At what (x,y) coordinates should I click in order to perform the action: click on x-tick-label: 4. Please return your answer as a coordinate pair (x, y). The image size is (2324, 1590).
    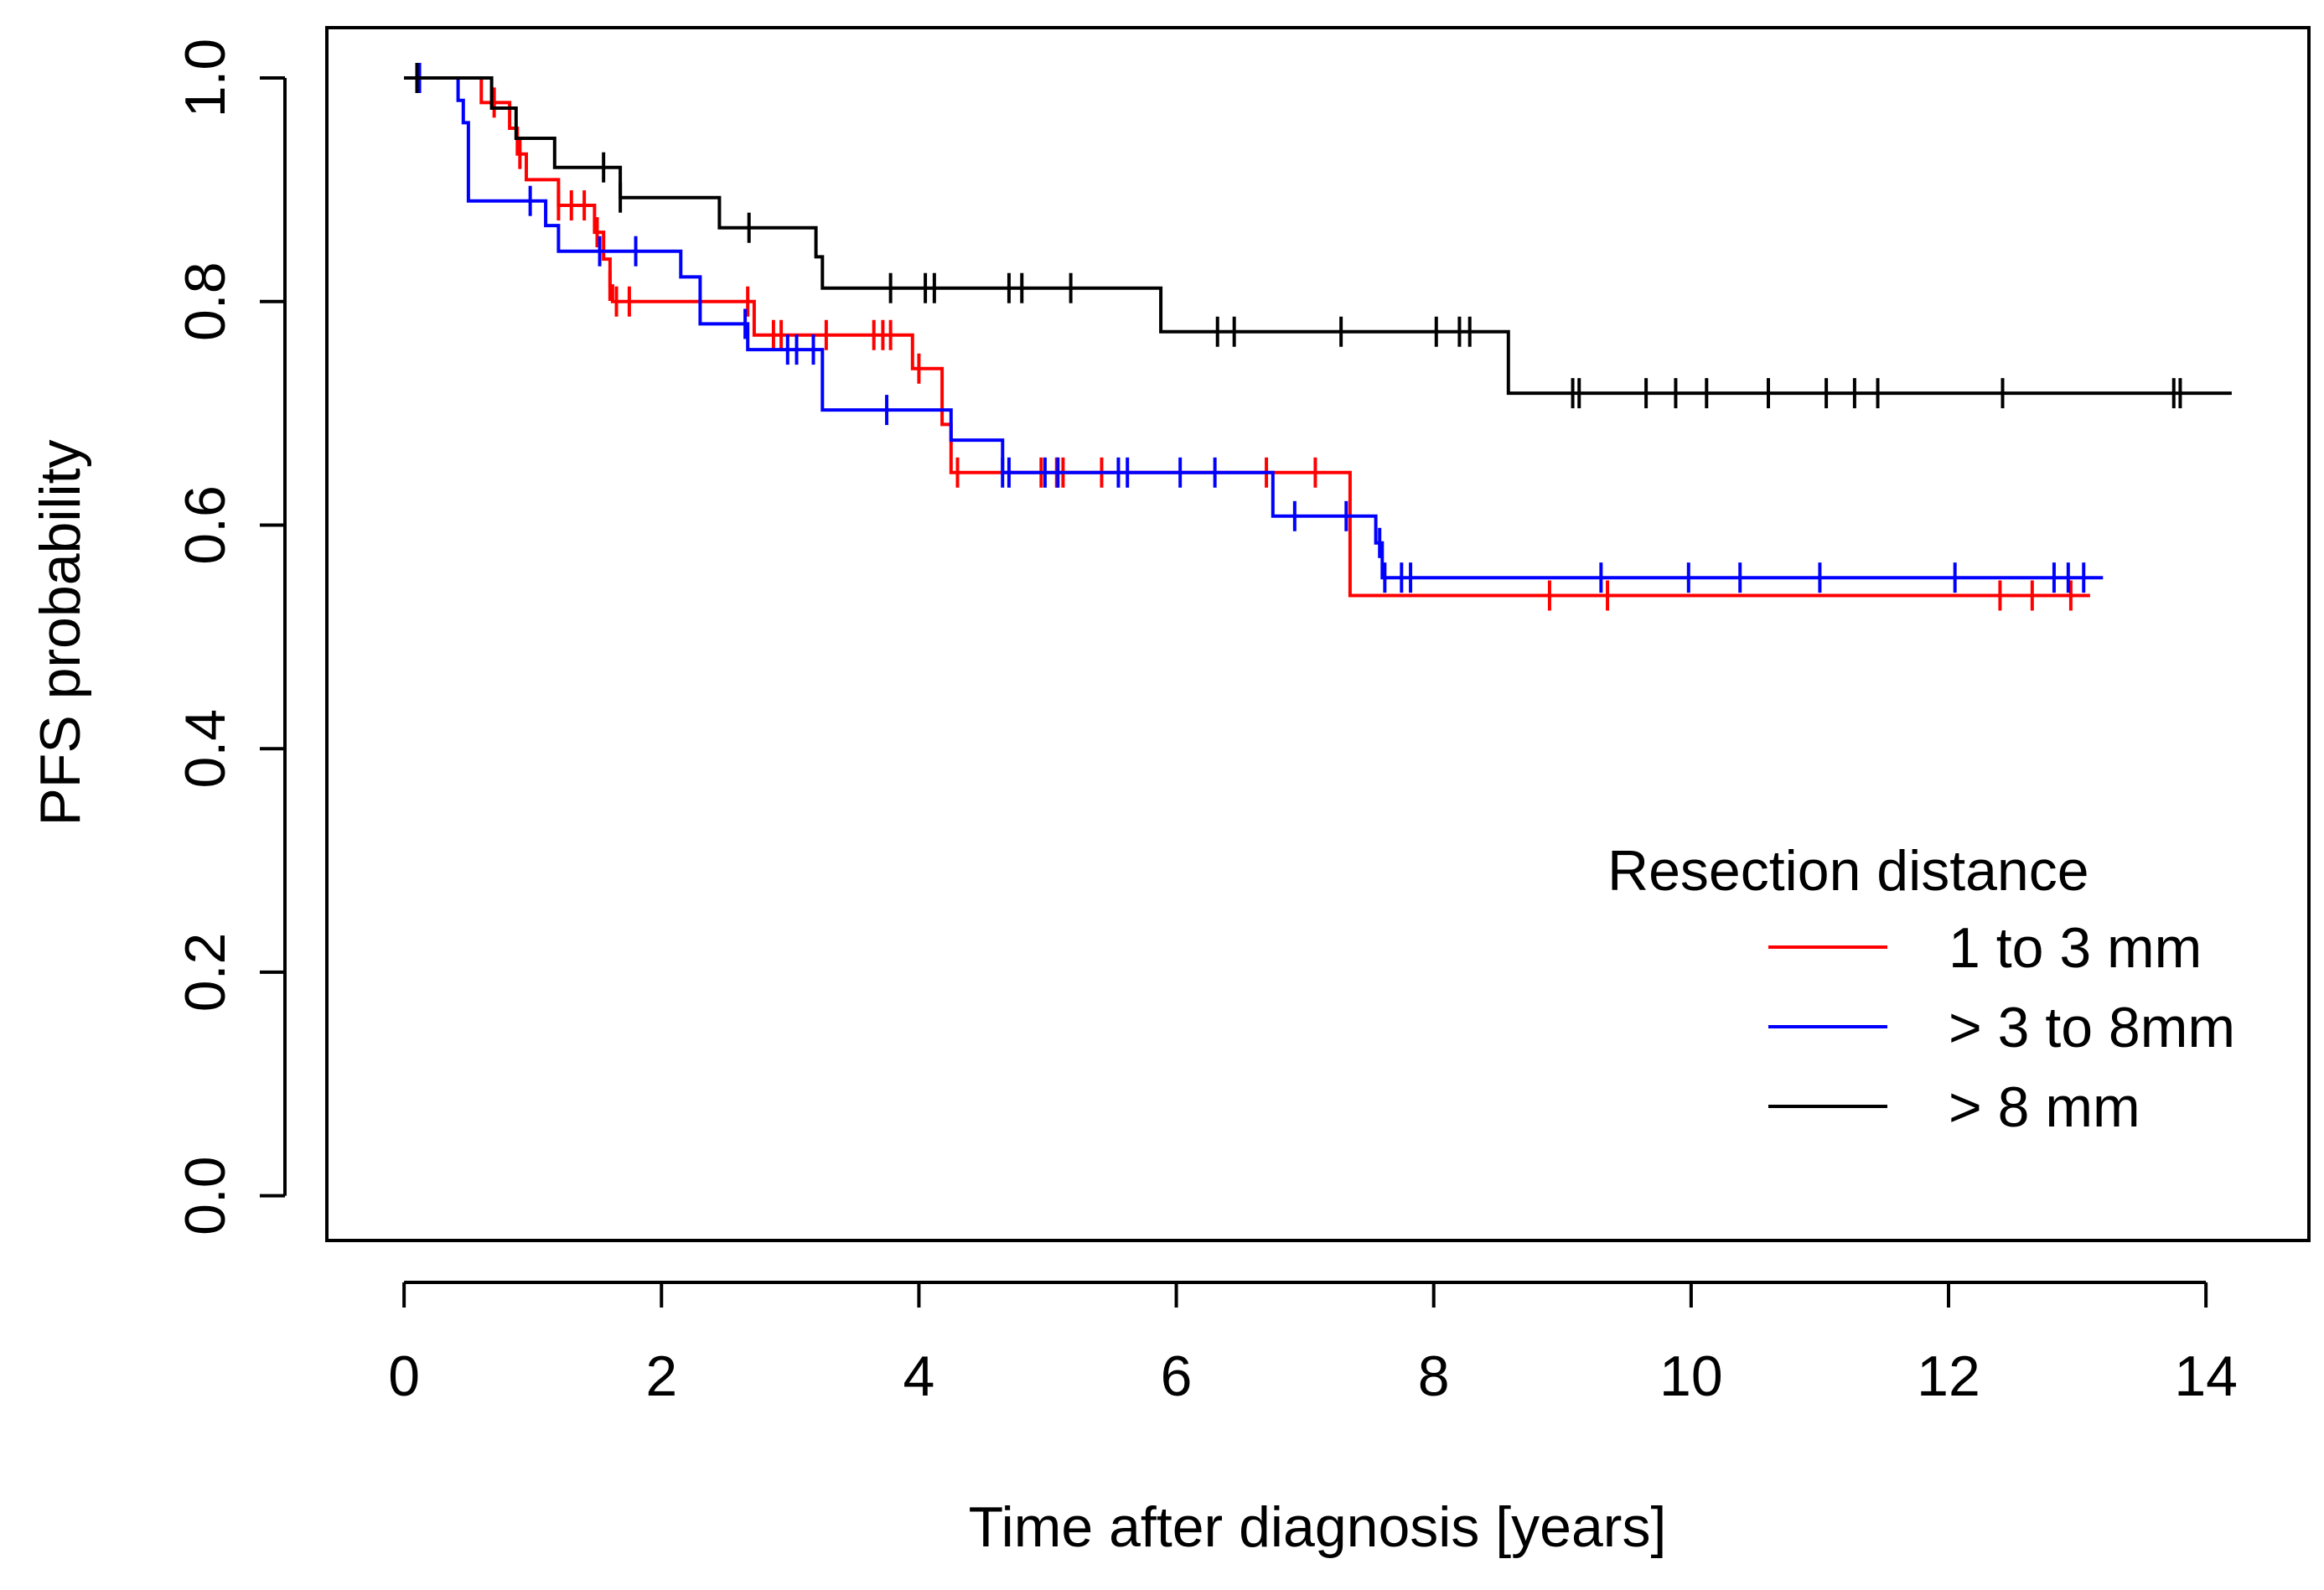
    Looking at the image, I should click on (919, 1376).